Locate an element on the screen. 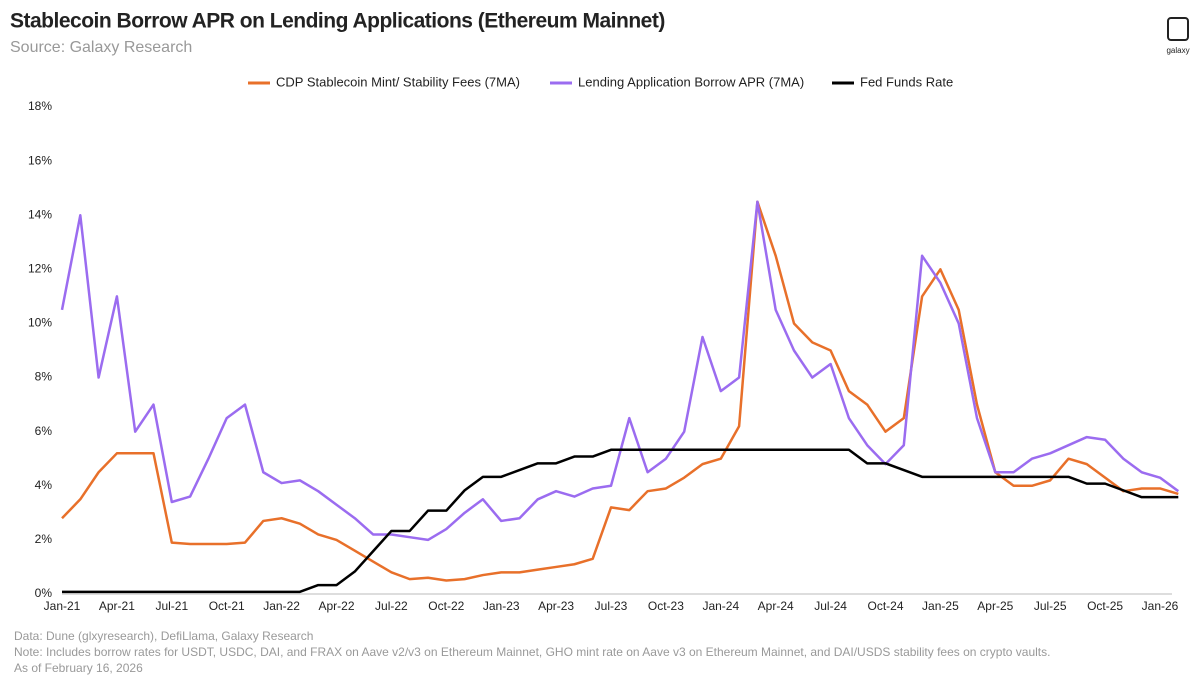 The image size is (1200, 683). y-tick-label: 4% is located at coordinates (44, 485).